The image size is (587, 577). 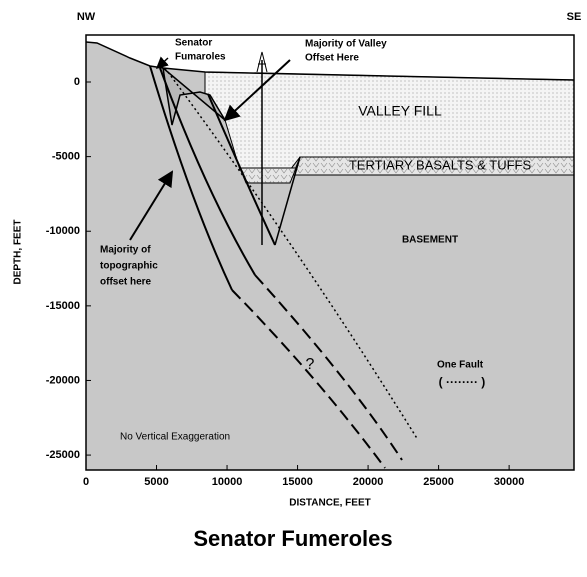 I want to click on y-axis-label: DEPTH, FEET, so click(x=18, y=251).